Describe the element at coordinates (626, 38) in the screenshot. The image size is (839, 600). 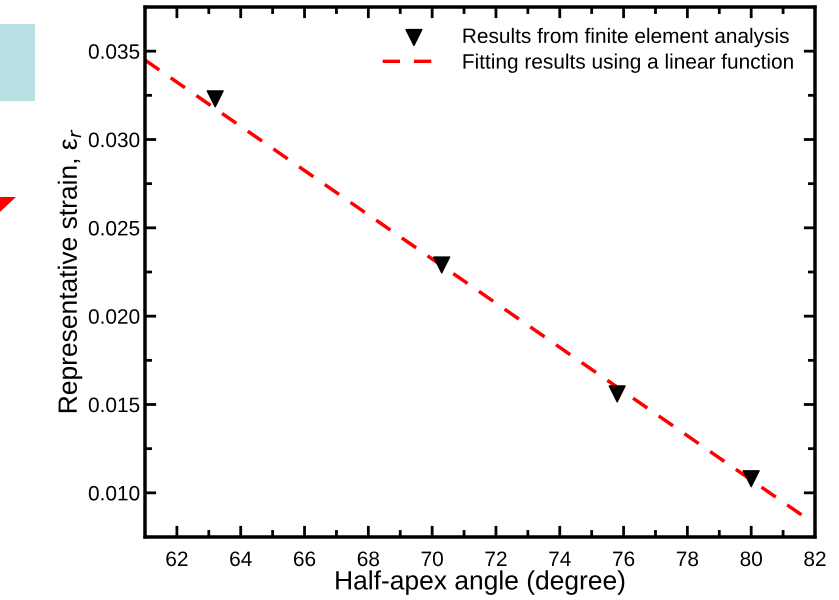
I see `legend-label: Results from finite element analysis` at that location.